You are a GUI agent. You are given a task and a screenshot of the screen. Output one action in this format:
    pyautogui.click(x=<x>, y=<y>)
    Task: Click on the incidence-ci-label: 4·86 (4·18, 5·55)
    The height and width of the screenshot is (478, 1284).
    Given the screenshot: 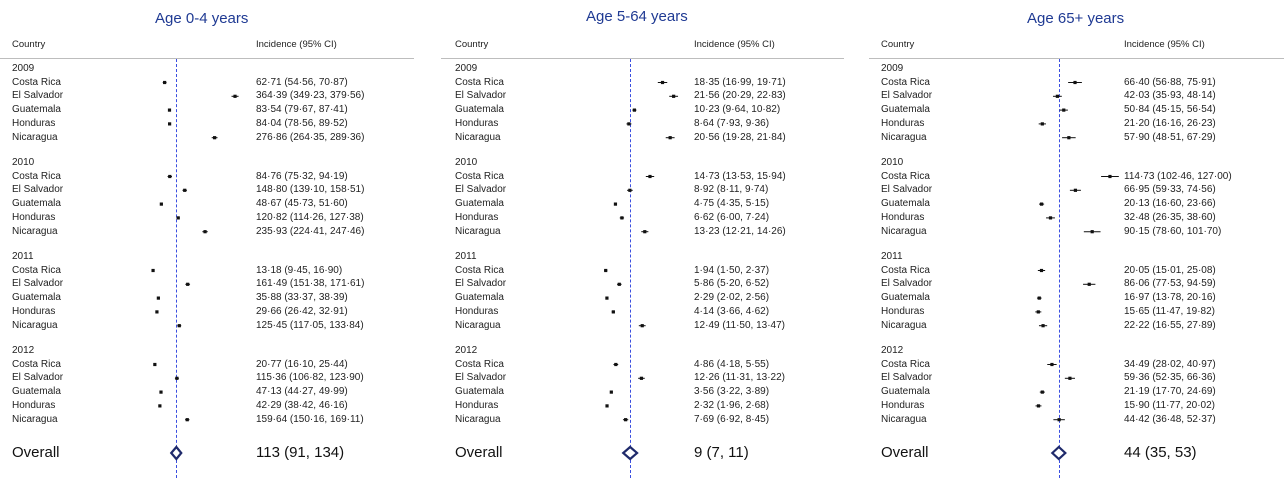 What is the action you would take?
    pyautogui.click(x=732, y=364)
    